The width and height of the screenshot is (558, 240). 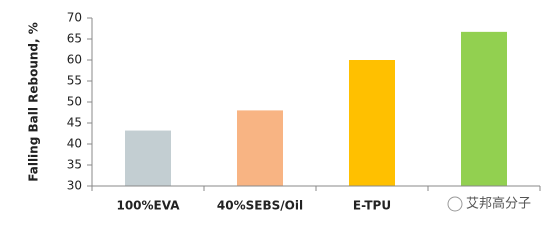 I want to click on y-tick-label: 35, so click(x=74, y=165).